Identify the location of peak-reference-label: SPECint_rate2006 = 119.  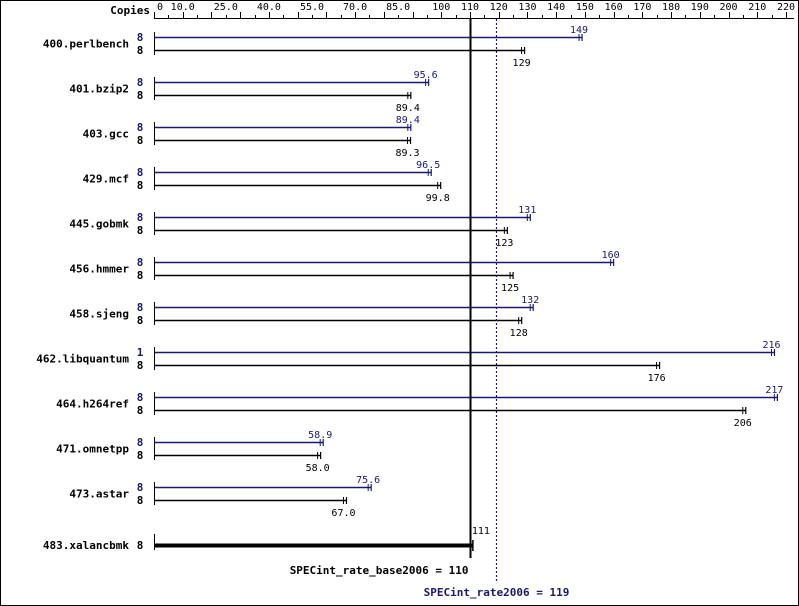
(497, 592).